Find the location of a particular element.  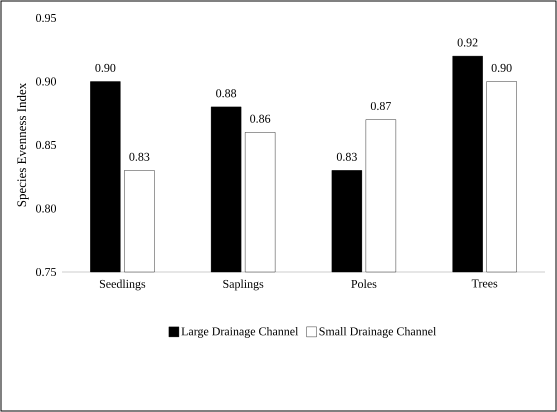

x-tick-label: Seedlings is located at coordinates (123, 285).